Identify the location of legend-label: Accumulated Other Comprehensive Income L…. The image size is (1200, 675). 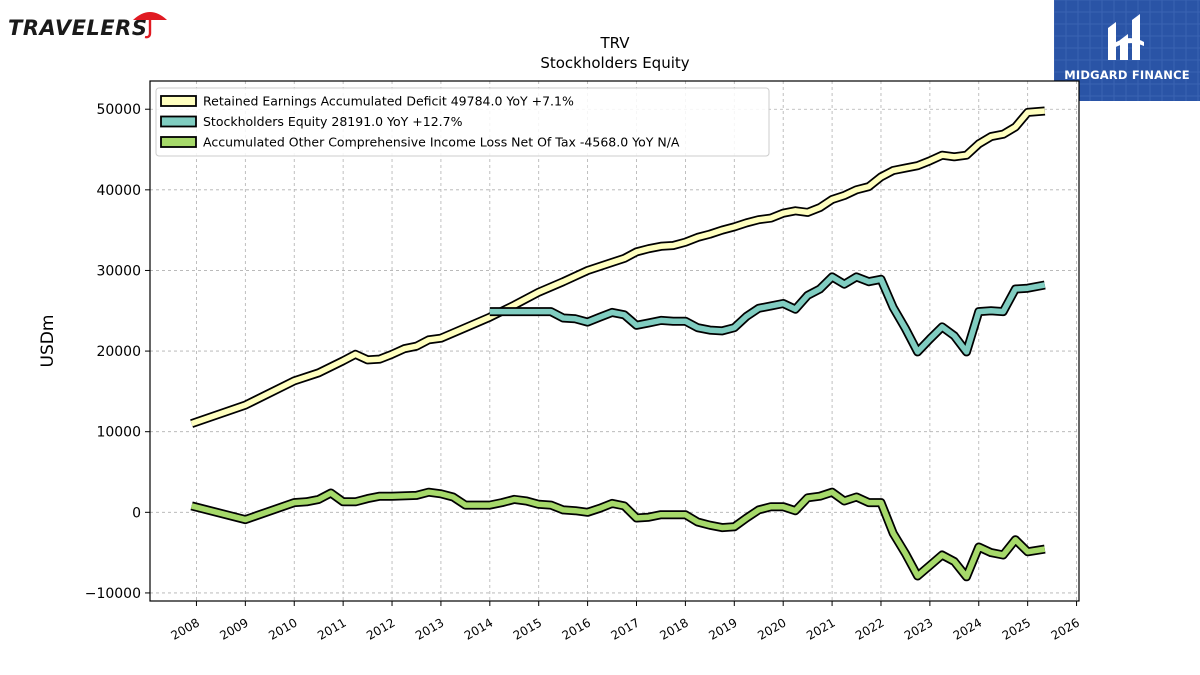
(441, 142).